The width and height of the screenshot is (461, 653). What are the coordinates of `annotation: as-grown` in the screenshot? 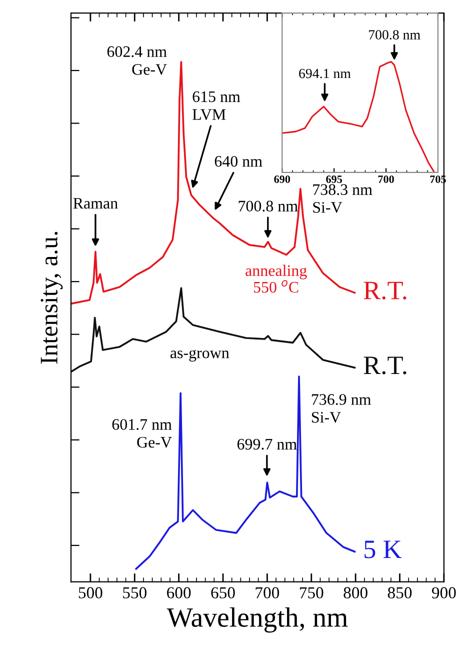 It's located at (200, 356).